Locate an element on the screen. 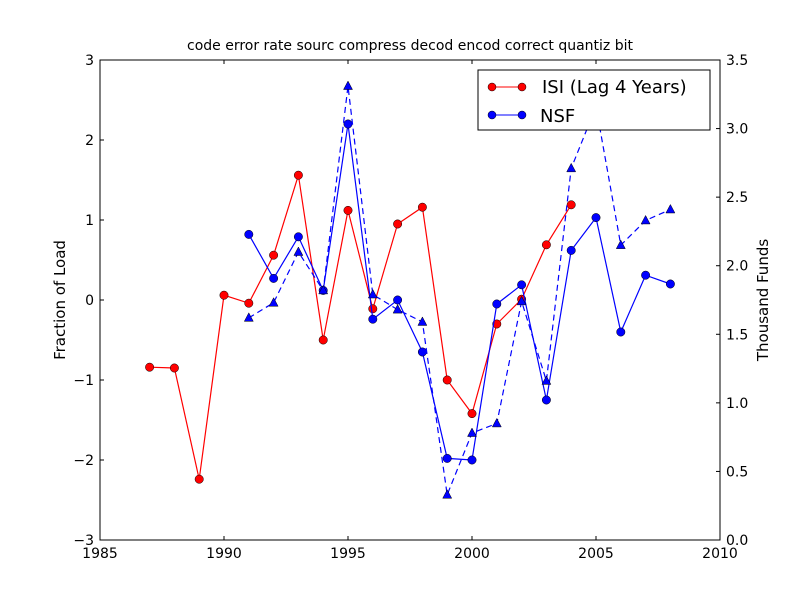 This screenshot has width=800, height=604. y-tick-label-right: 2.0 is located at coordinates (737, 267).